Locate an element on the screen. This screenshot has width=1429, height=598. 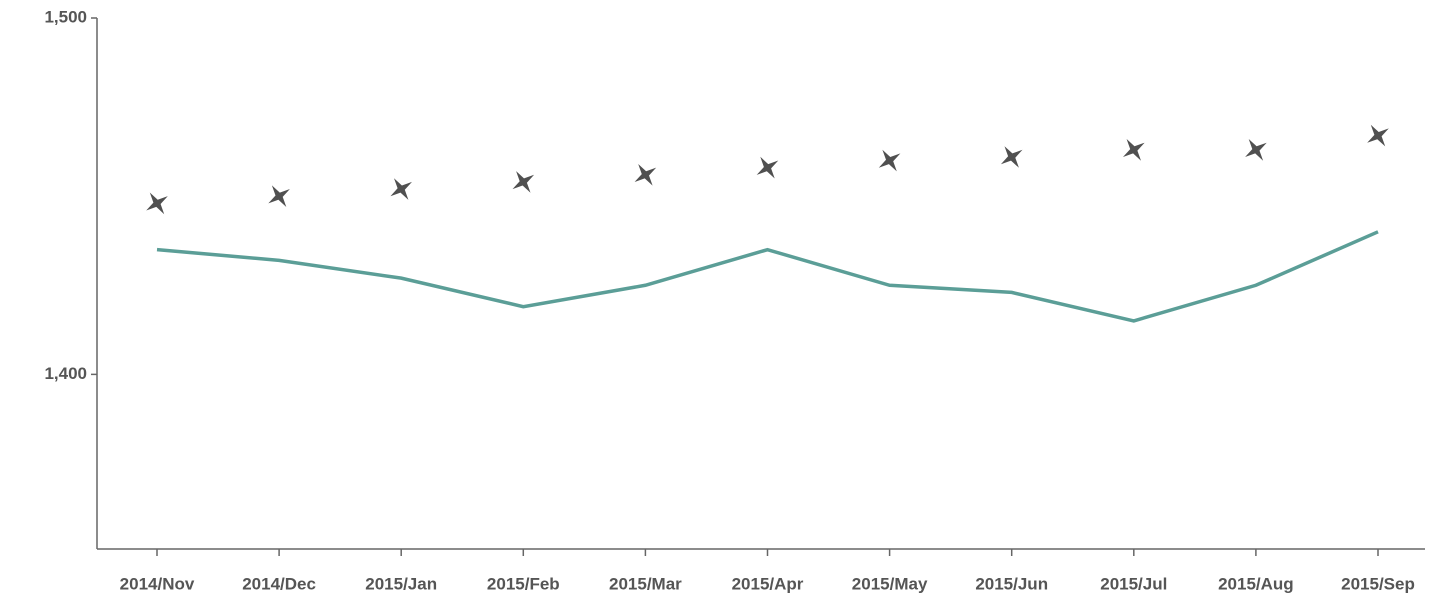
x-tick-label: 2015/Aug is located at coordinates (1256, 583).